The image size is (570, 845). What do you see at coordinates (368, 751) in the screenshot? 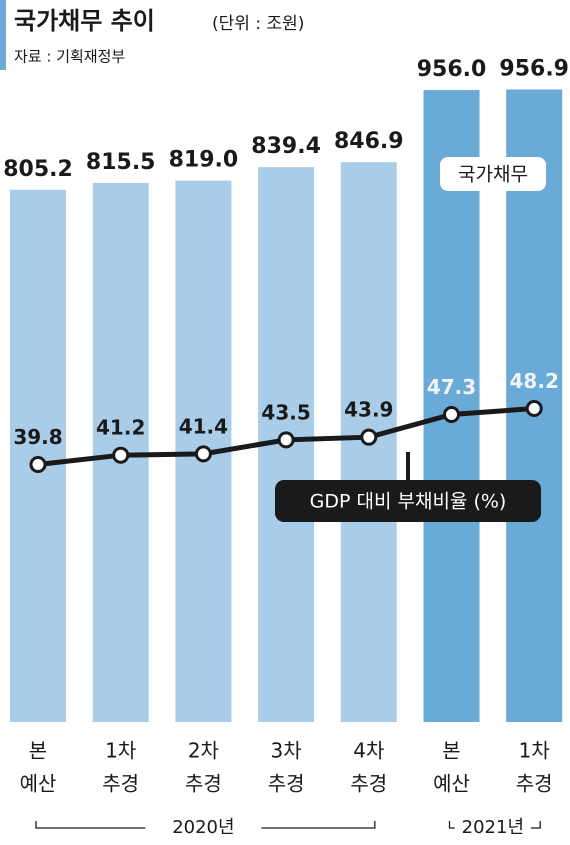
I see `x-tick-label: 4차` at bounding box center [368, 751].